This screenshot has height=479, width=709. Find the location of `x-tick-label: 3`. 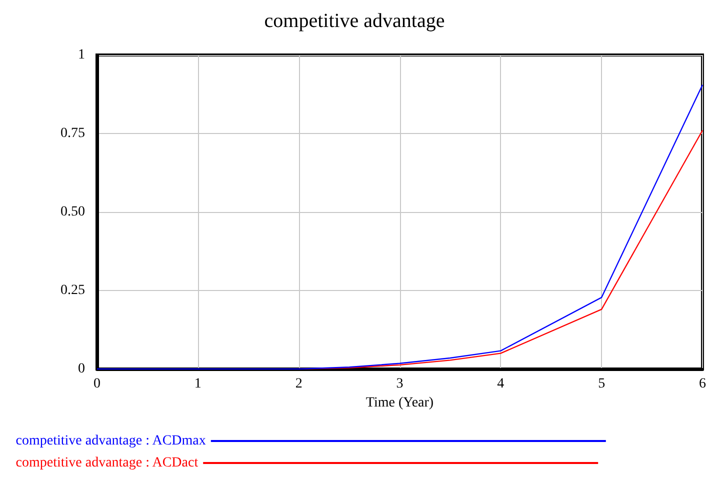

x-tick-label: 3 is located at coordinates (400, 384).